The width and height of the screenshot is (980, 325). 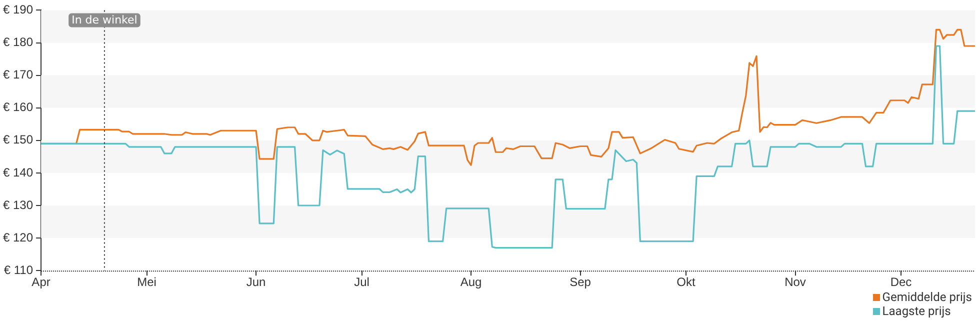 What do you see at coordinates (105, 20) in the screenshot?
I see `ref-line-label: In de winkel` at bounding box center [105, 20].